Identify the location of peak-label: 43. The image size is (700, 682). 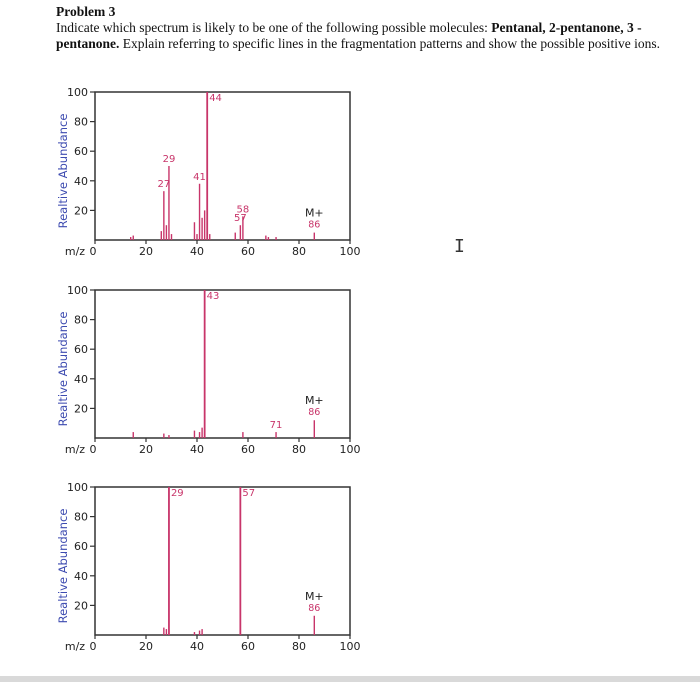
(213, 296).